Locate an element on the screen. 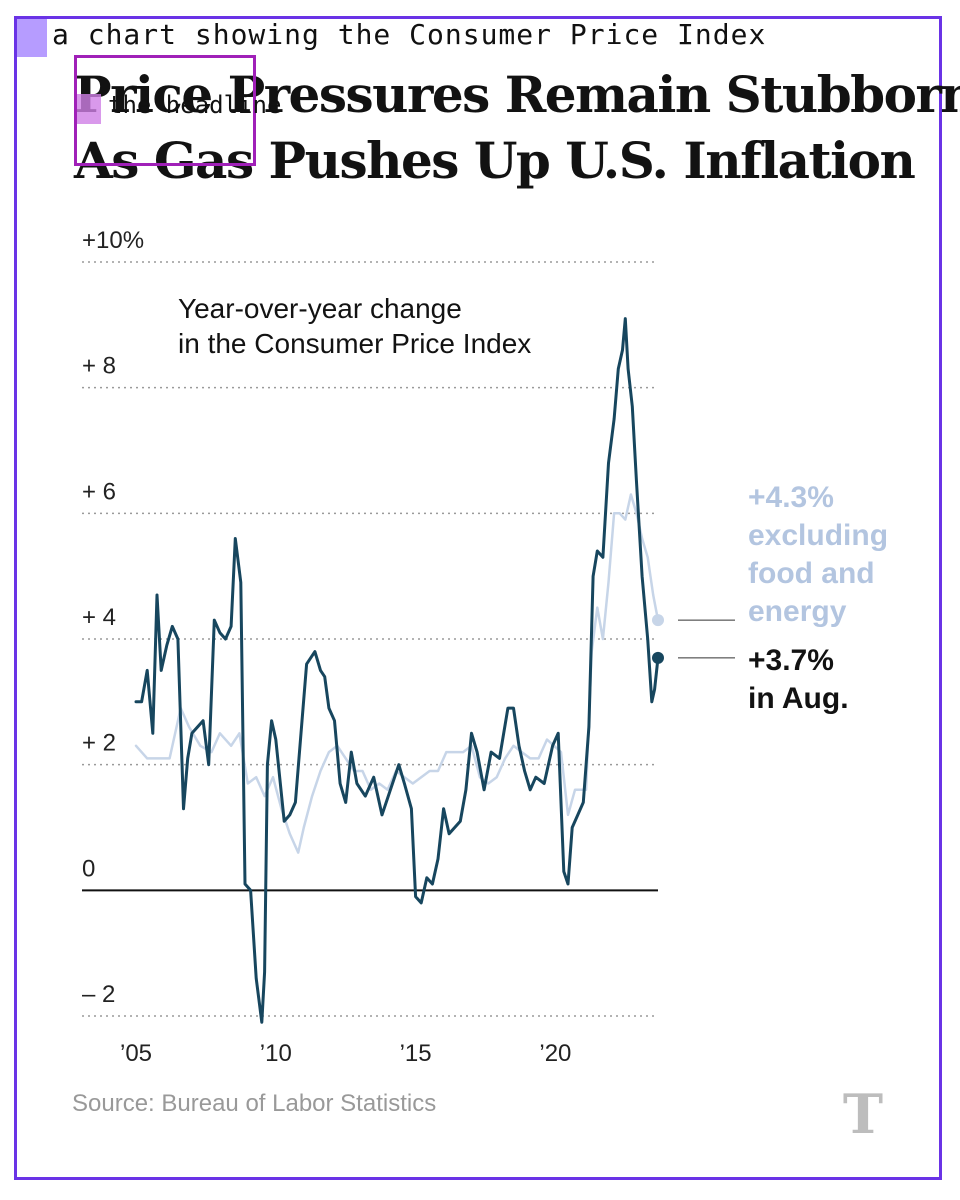 The width and height of the screenshot is (960, 1200). headline-highlight-label: the headline is located at coordinates (195, 105).